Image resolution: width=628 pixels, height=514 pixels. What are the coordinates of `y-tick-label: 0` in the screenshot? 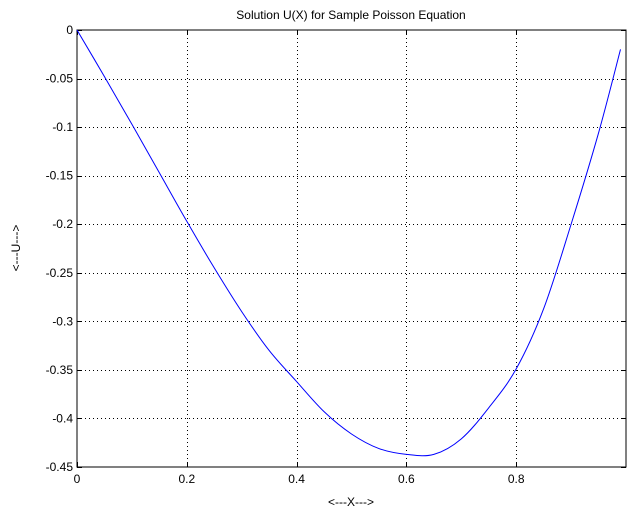 It's located at (69, 30).